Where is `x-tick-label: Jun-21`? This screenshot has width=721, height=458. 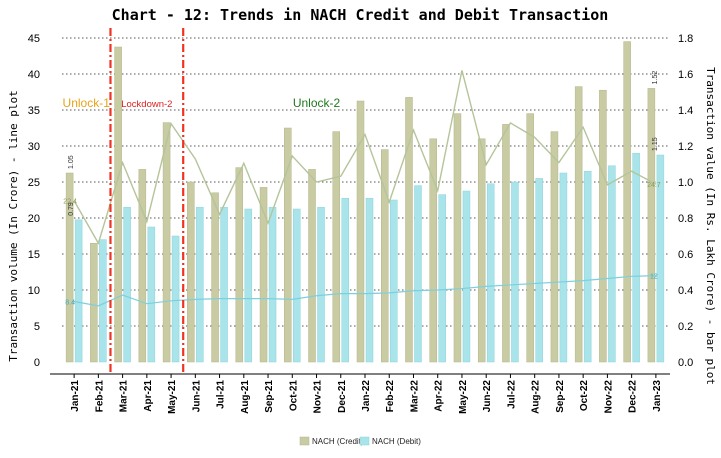
x-tick-label: Jun-21 is located at coordinates (196, 396).